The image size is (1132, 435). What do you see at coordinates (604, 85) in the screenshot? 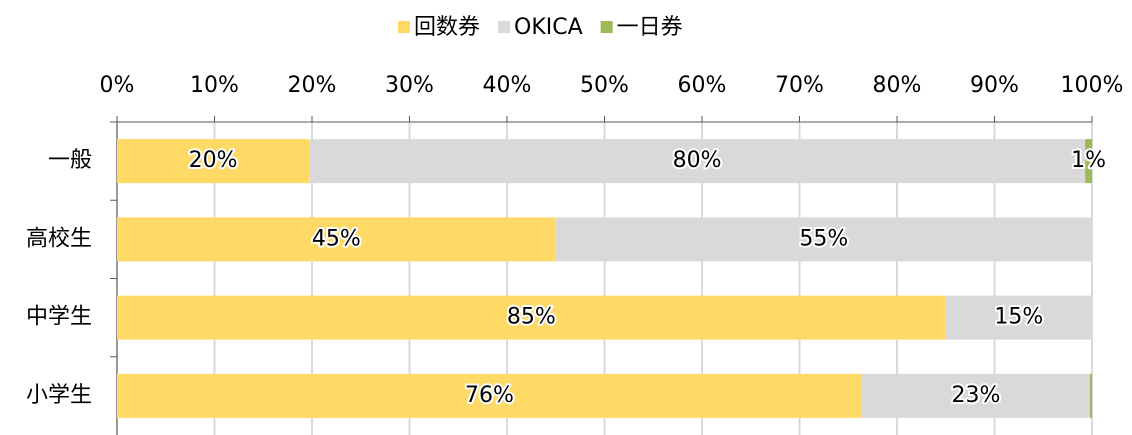
I see `x-tick-label: 50%` at bounding box center [604, 85].